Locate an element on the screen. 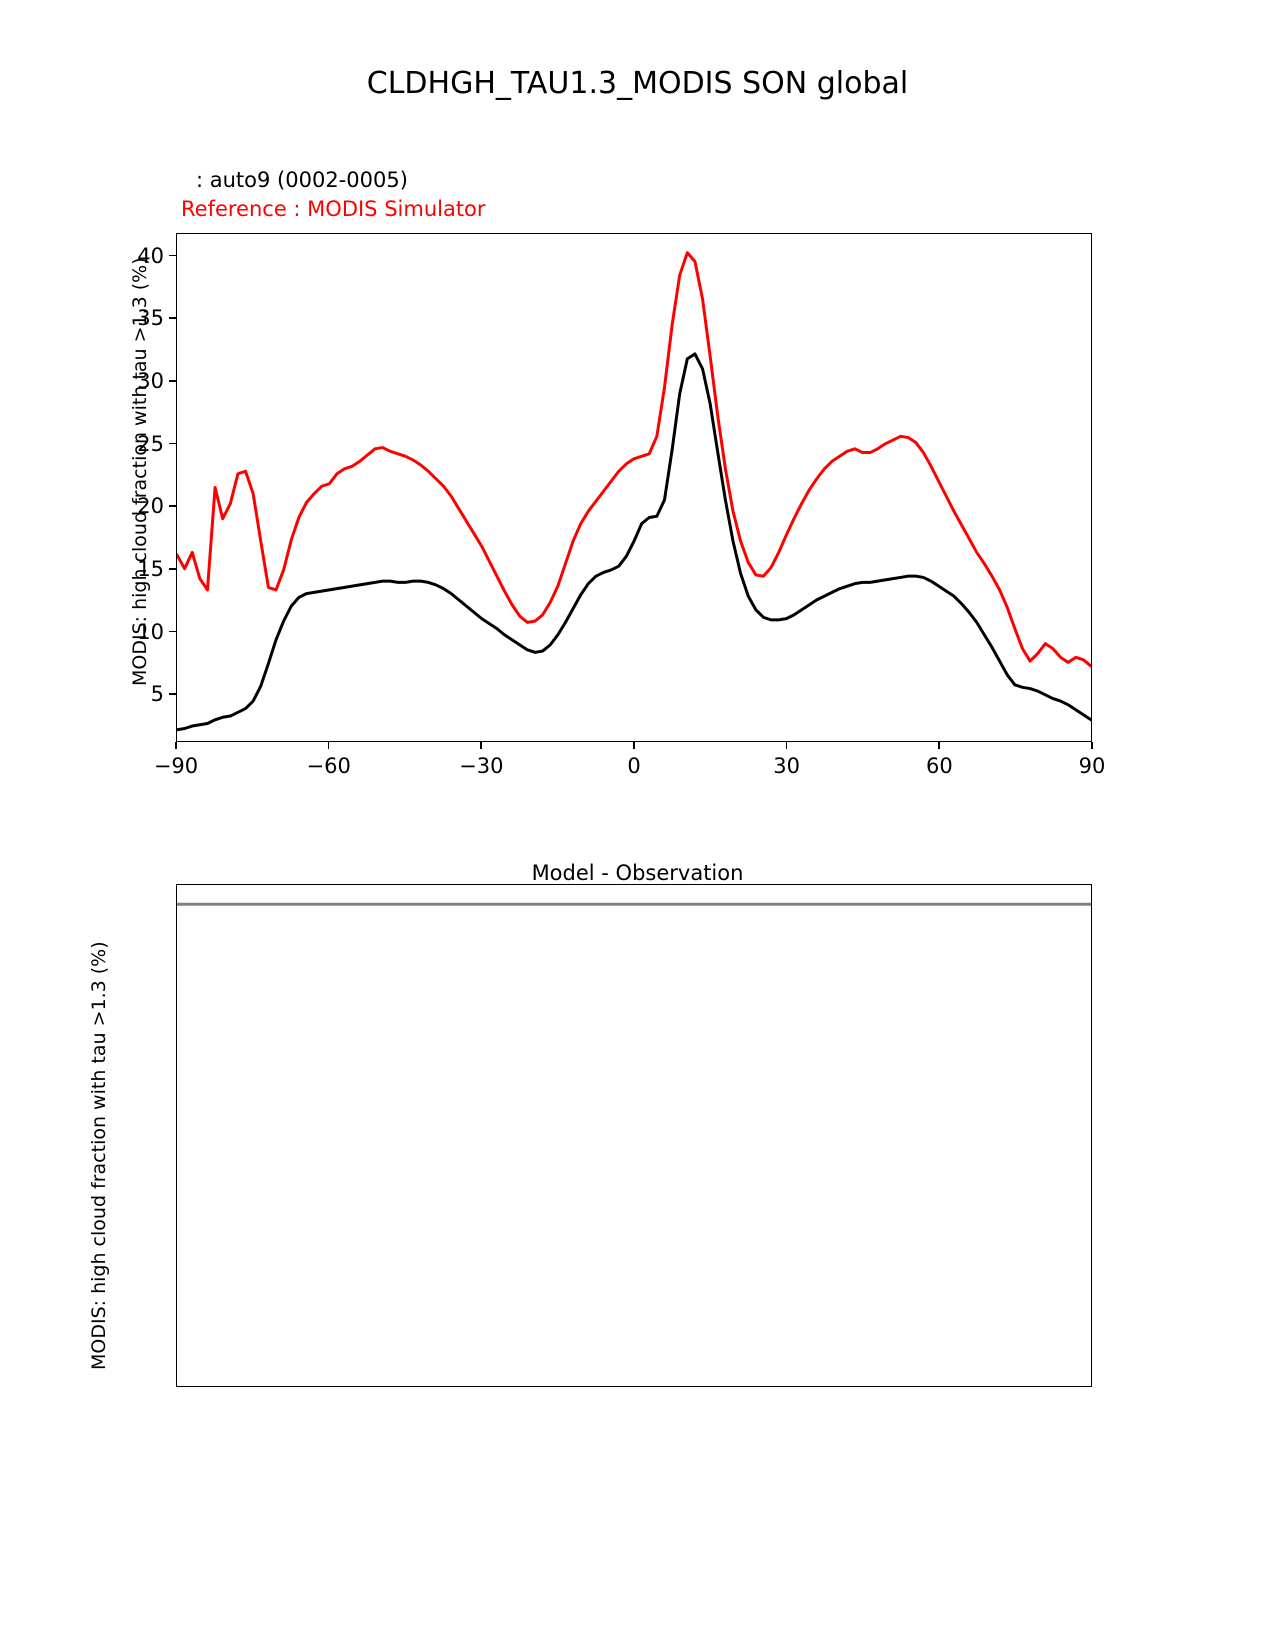  top-y-tick-label-4: 25 is located at coordinates (150, 443).